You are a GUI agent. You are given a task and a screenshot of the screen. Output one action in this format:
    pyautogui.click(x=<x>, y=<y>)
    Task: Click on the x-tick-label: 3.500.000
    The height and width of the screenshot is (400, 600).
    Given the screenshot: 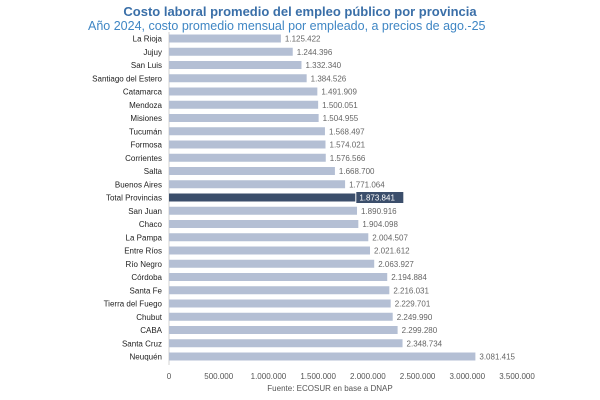 What is the action you would take?
    pyautogui.click(x=517, y=376)
    